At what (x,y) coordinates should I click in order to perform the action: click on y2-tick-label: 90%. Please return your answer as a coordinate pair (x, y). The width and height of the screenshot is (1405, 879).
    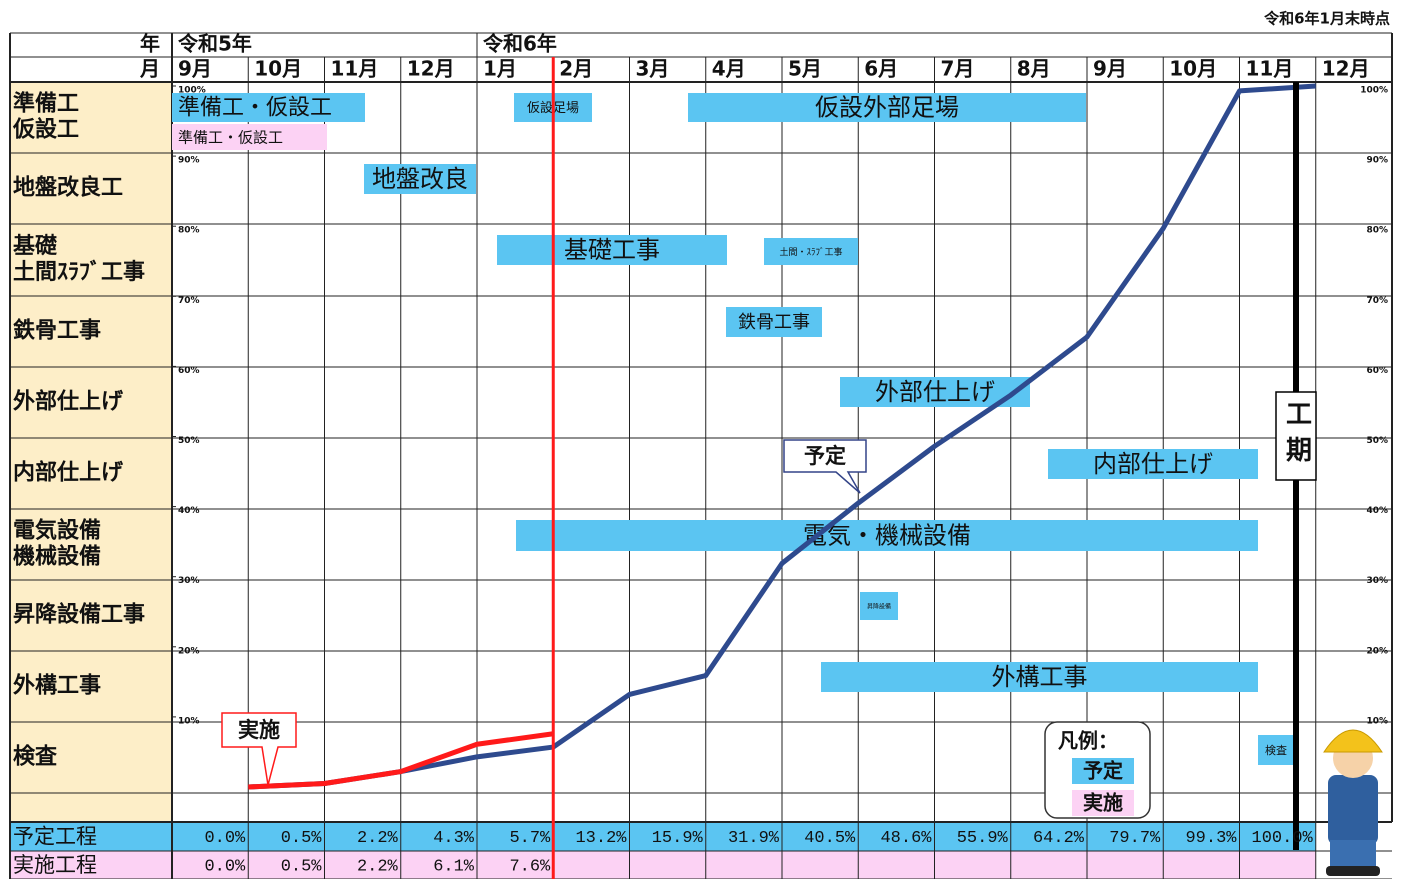
    Looking at the image, I should click on (1377, 161).